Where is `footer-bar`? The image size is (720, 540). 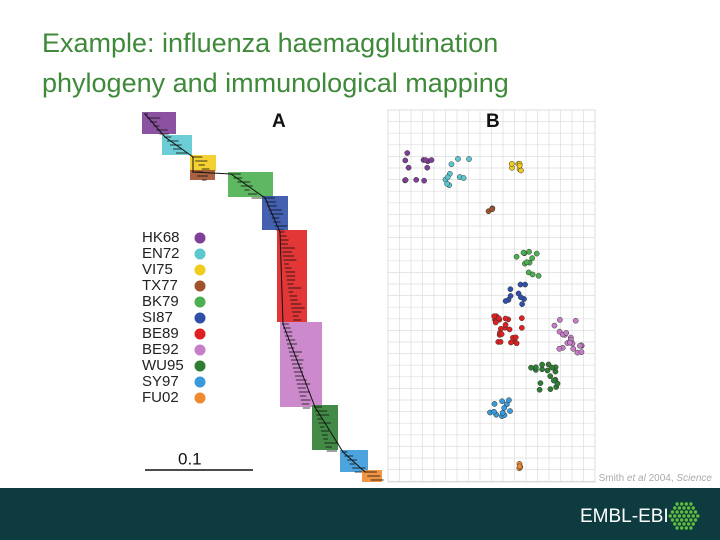 footer-bar is located at coordinates (360, 514).